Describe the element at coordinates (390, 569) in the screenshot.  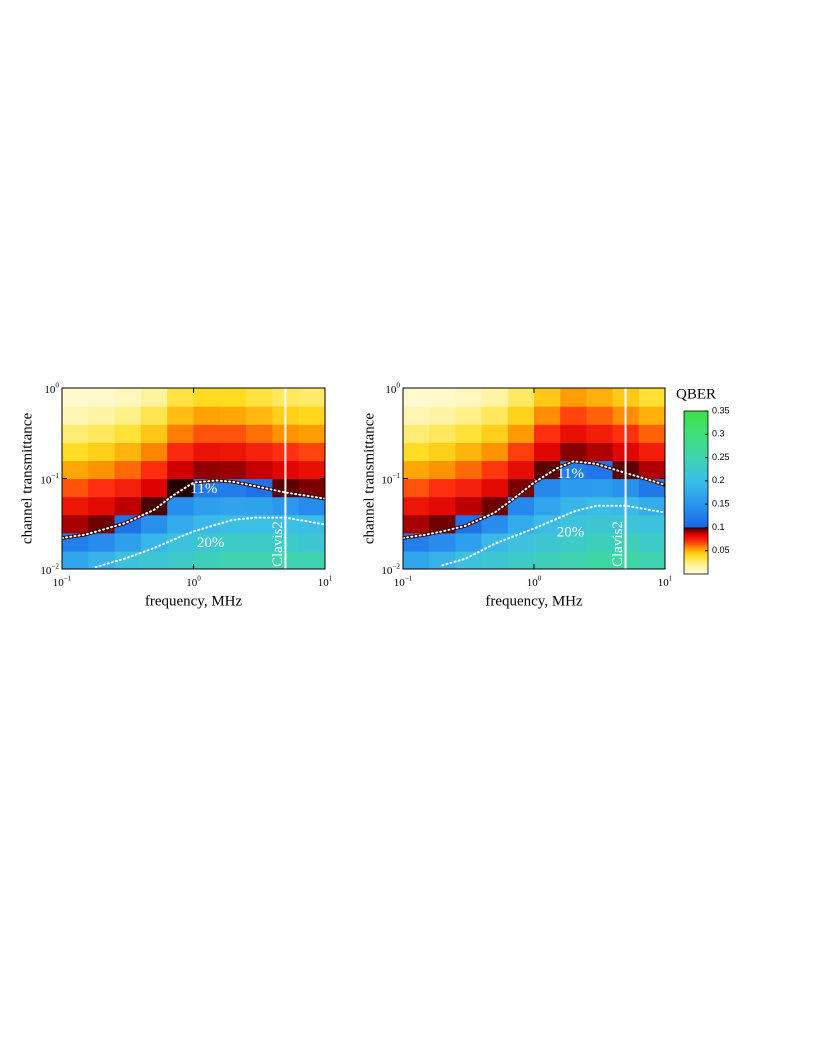
I see `y-tick-label: 10⁻²` at that location.